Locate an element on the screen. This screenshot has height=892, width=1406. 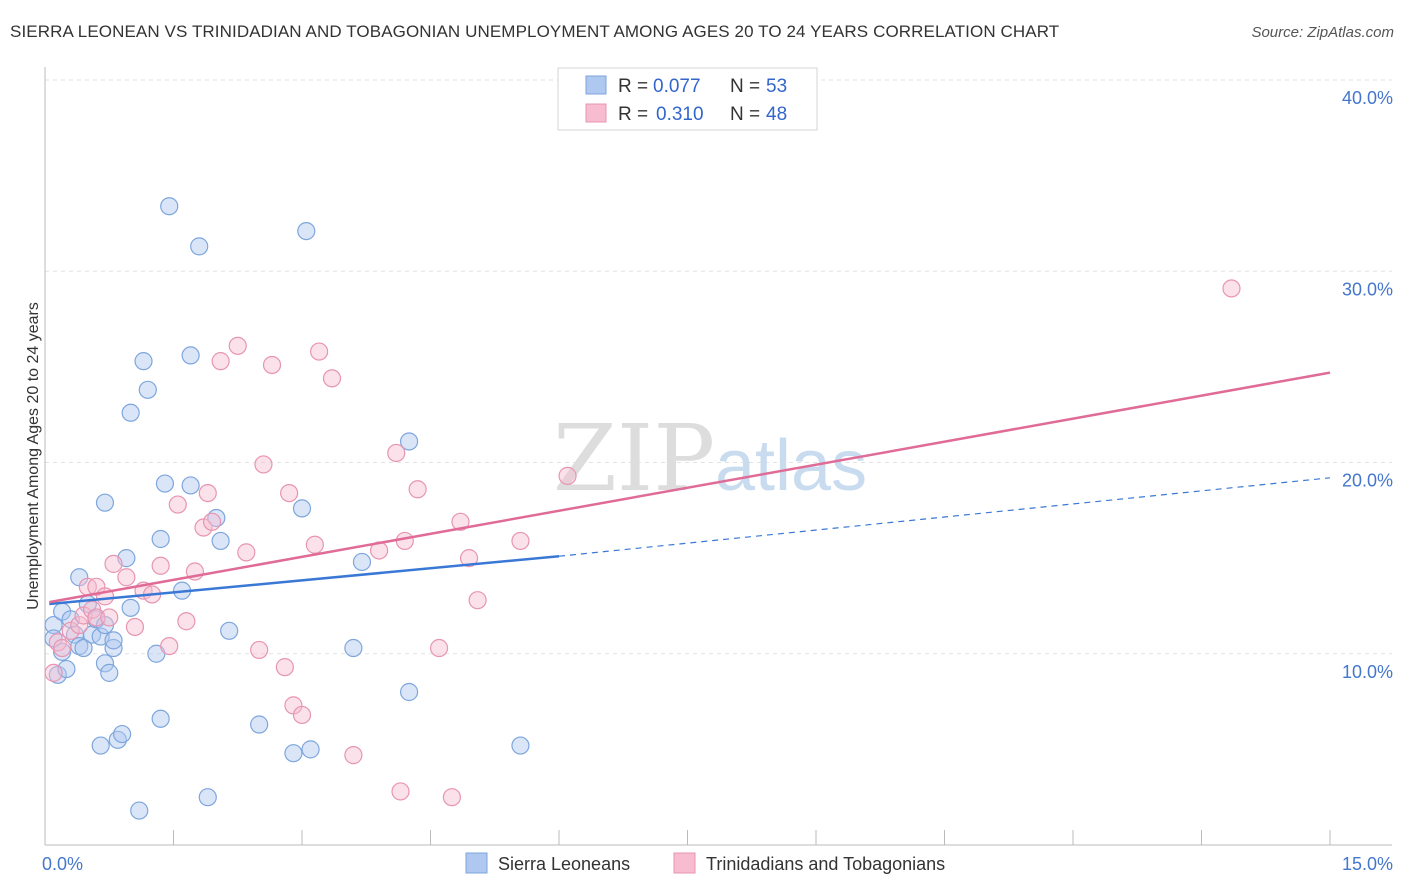
legend-label-trinidad: Trinidadians and Tobagonians is located at coordinates (825, 864).